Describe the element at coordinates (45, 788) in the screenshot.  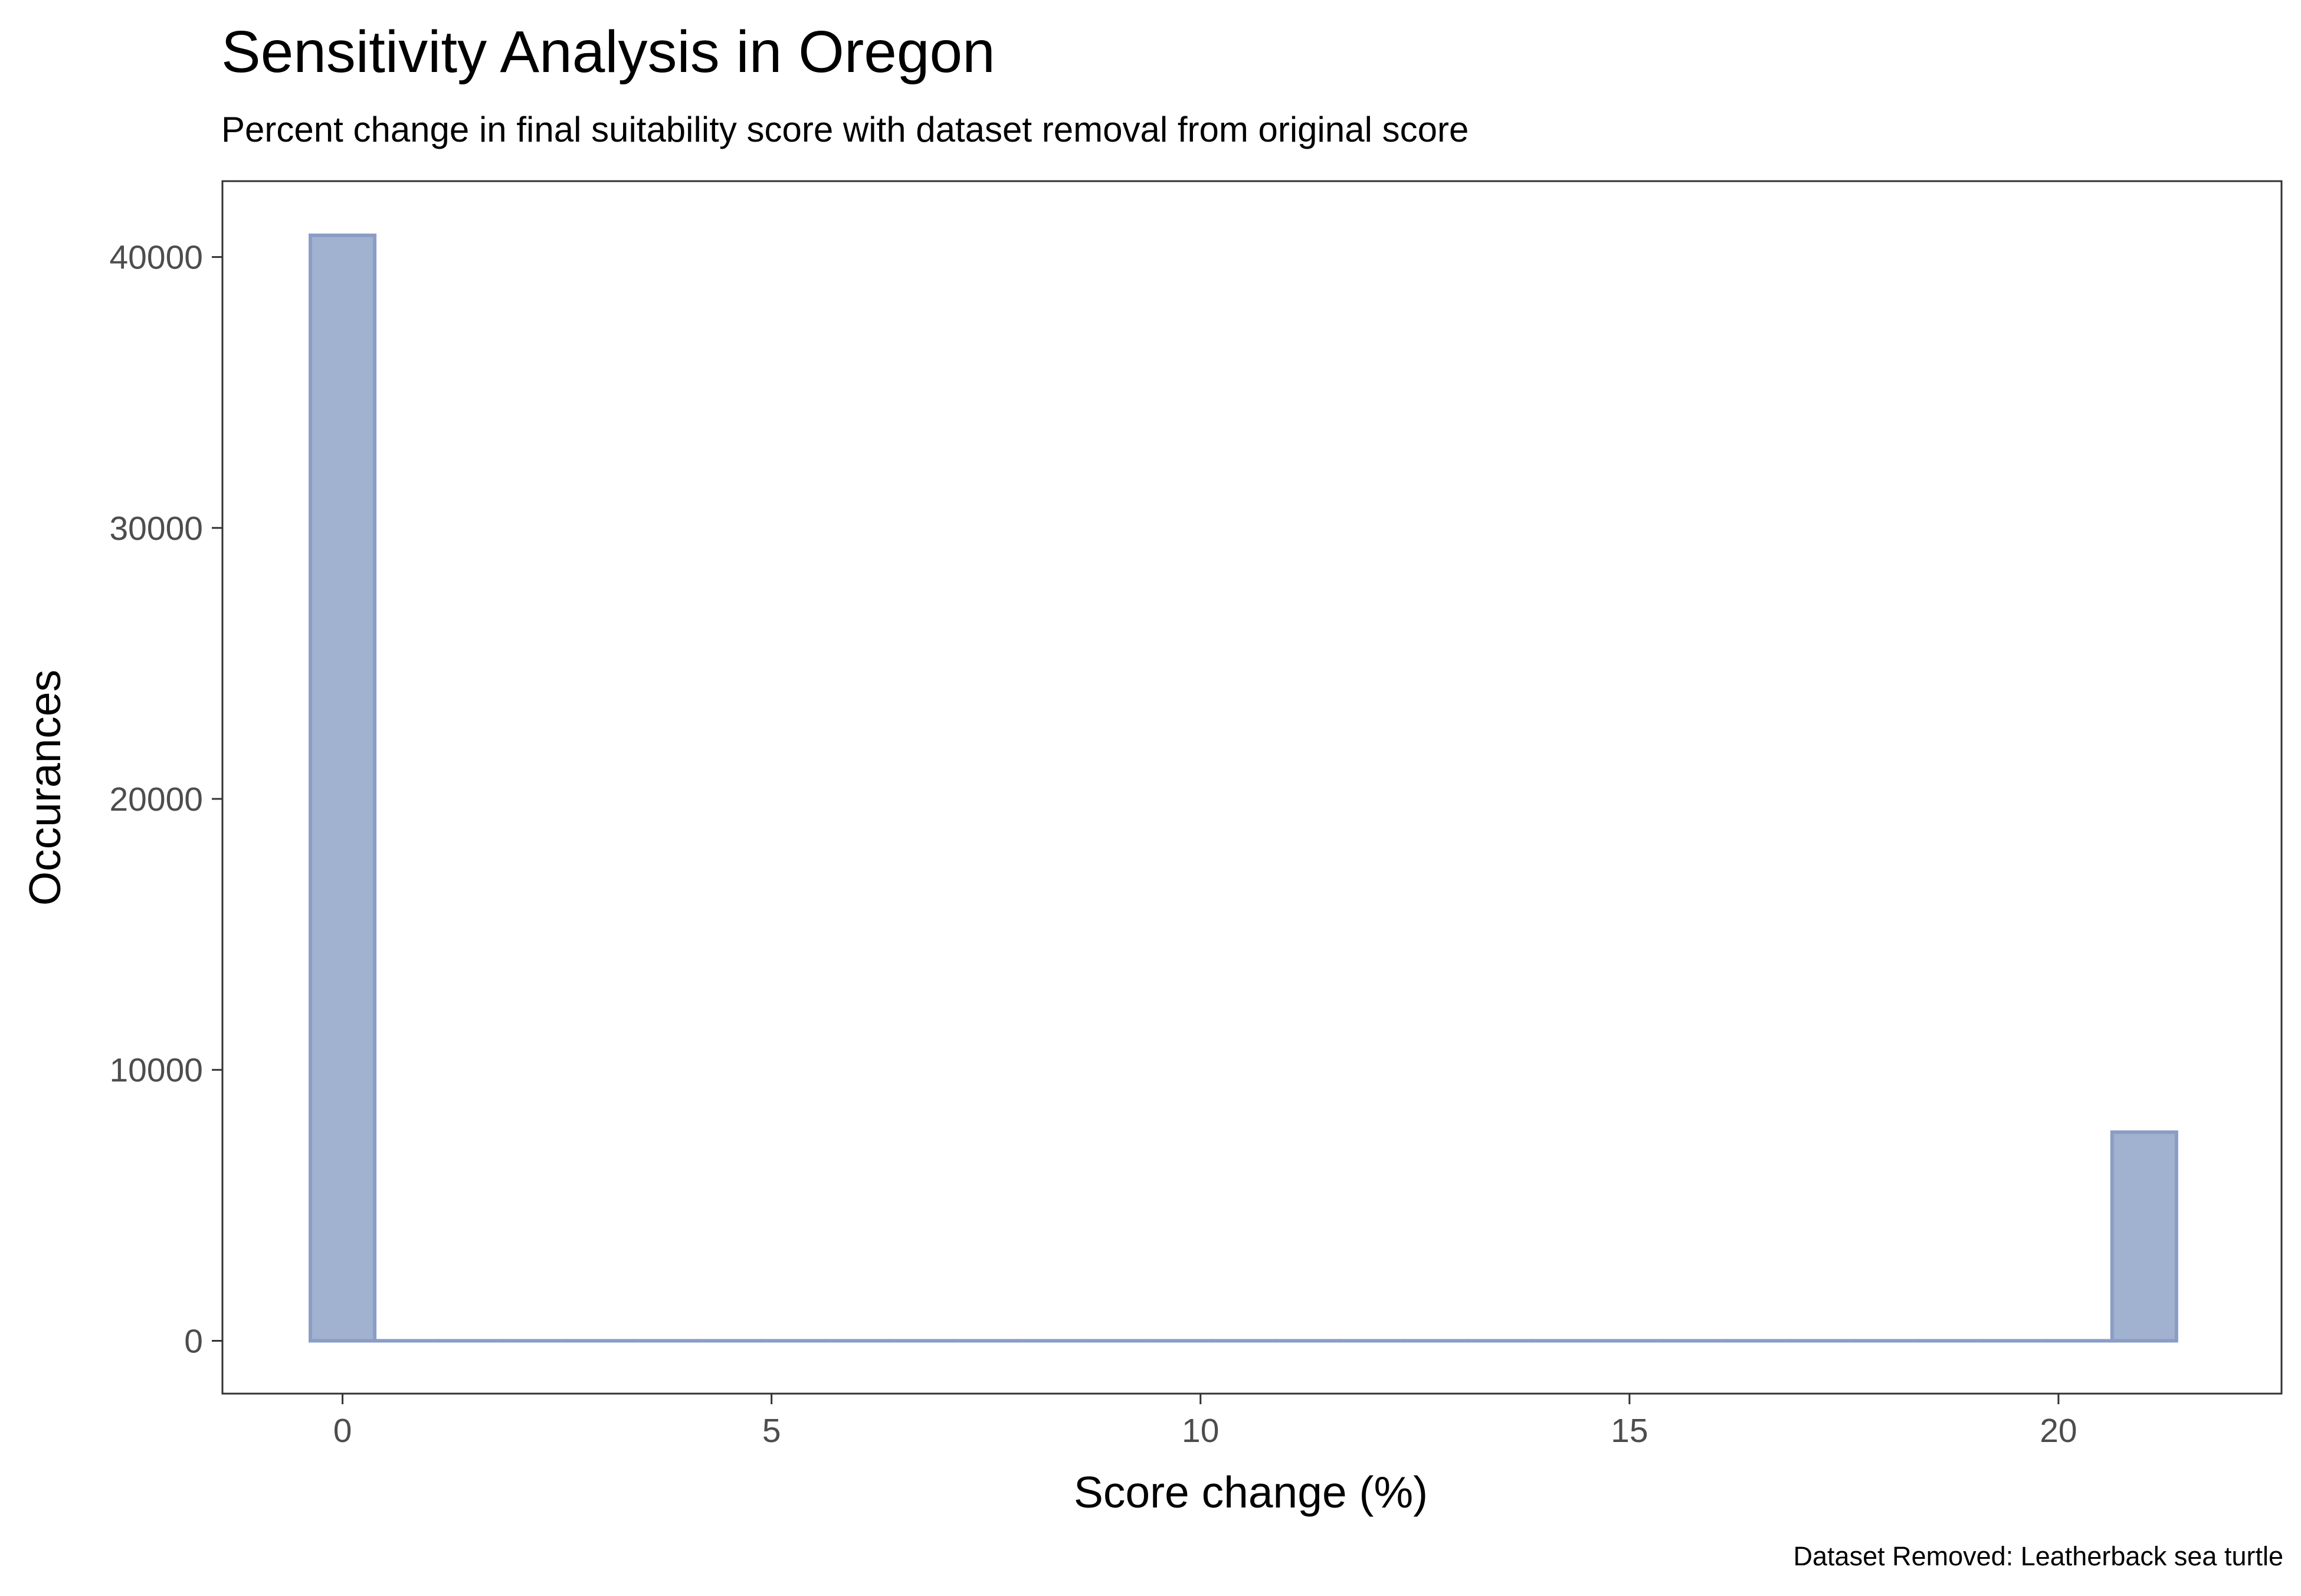
I see `y-axis-title: Occurances` at that location.